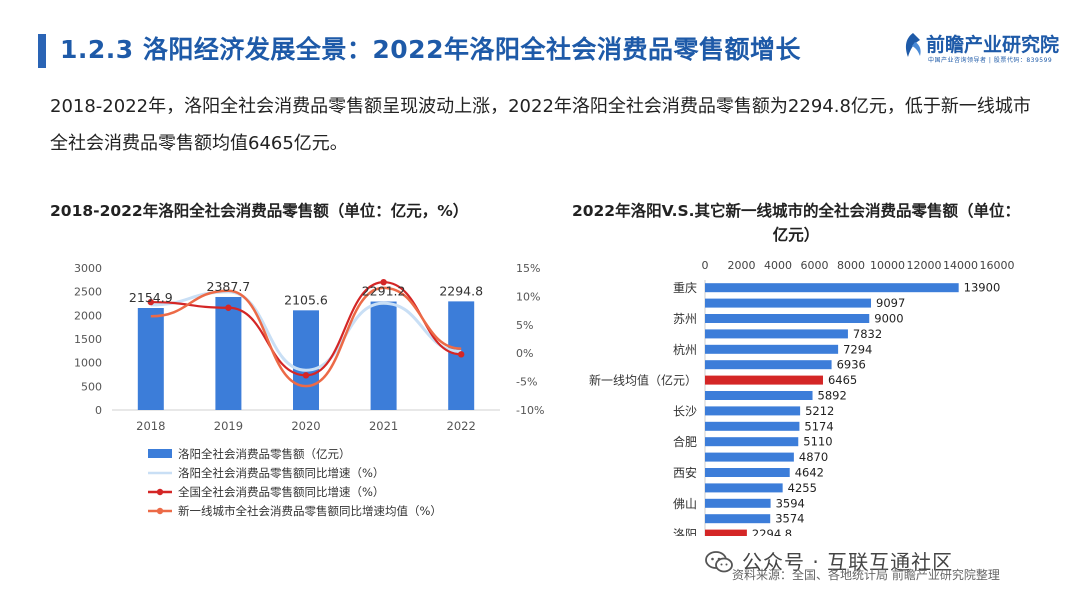  I want to click on bar-value-label: 2291.2, so click(384, 291).